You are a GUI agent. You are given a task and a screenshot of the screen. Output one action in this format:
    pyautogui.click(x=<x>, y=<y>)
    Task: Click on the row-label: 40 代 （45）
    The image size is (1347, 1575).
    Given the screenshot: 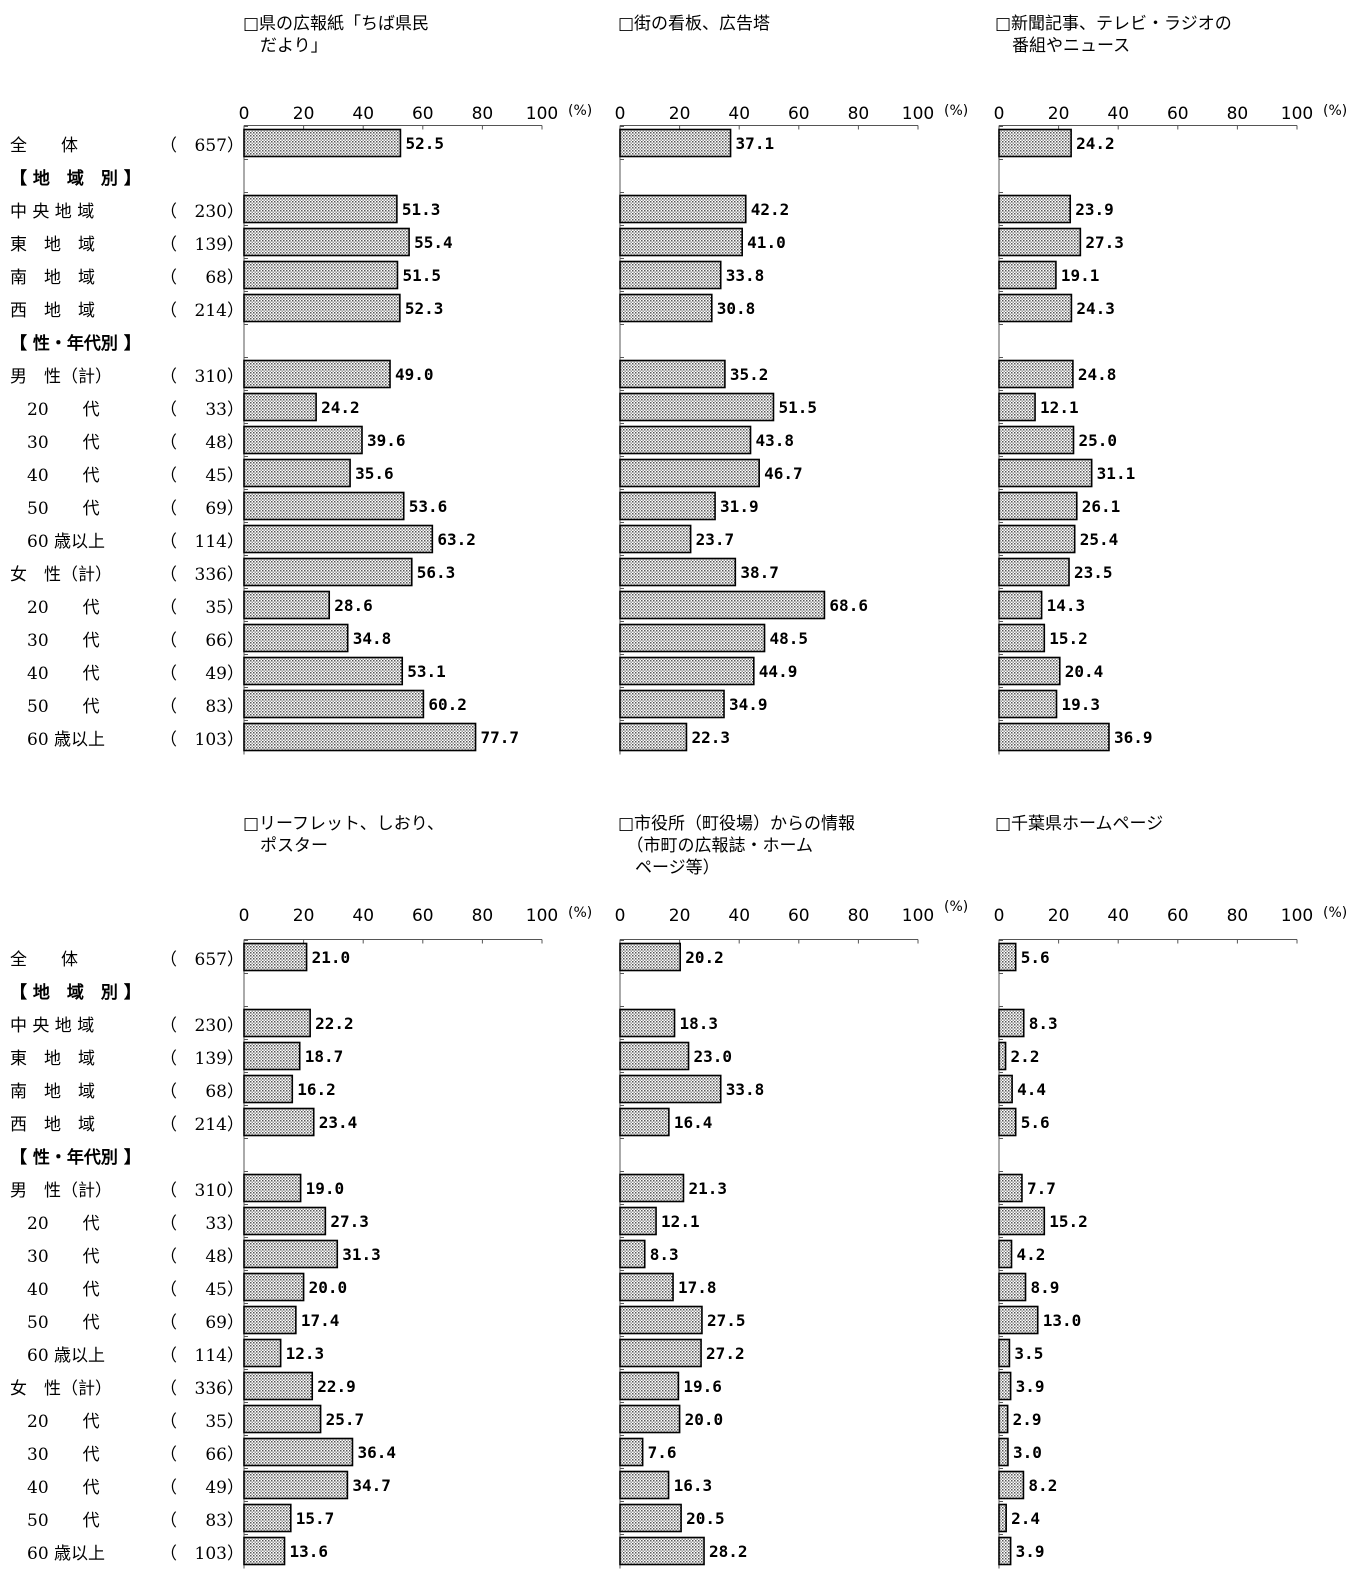 What is the action you would take?
    pyautogui.click(x=127, y=473)
    